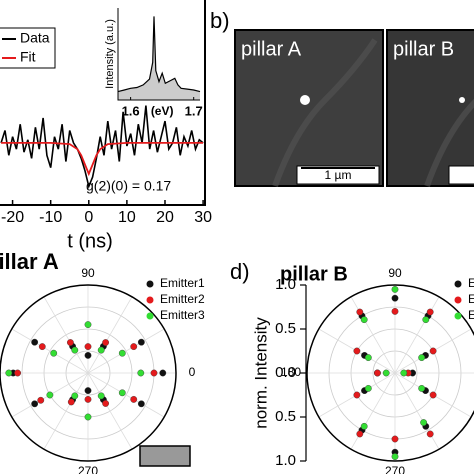 This screenshot has width=474, height=474. Describe the element at coordinates (194, 110) in the screenshot. I see `inset-tick-label: 1.7` at that location.